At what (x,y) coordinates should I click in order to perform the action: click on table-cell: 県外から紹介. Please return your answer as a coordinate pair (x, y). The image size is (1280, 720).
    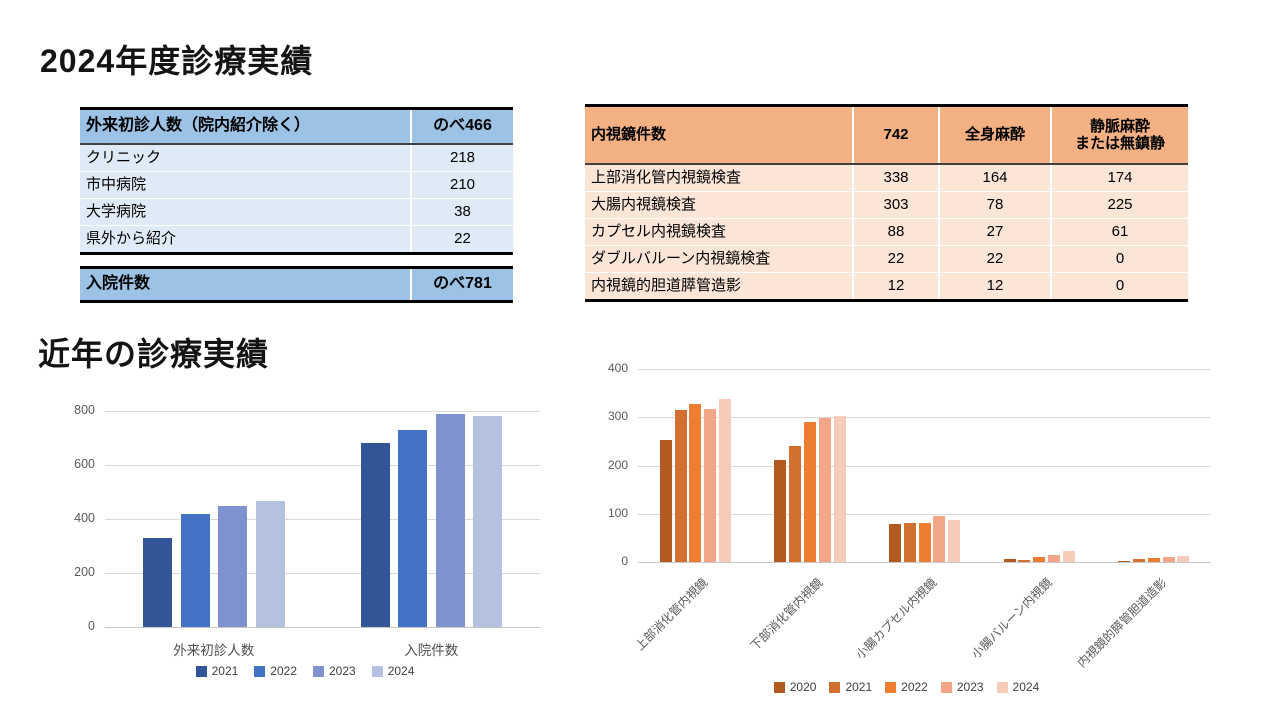
    Looking at the image, I should click on (131, 239).